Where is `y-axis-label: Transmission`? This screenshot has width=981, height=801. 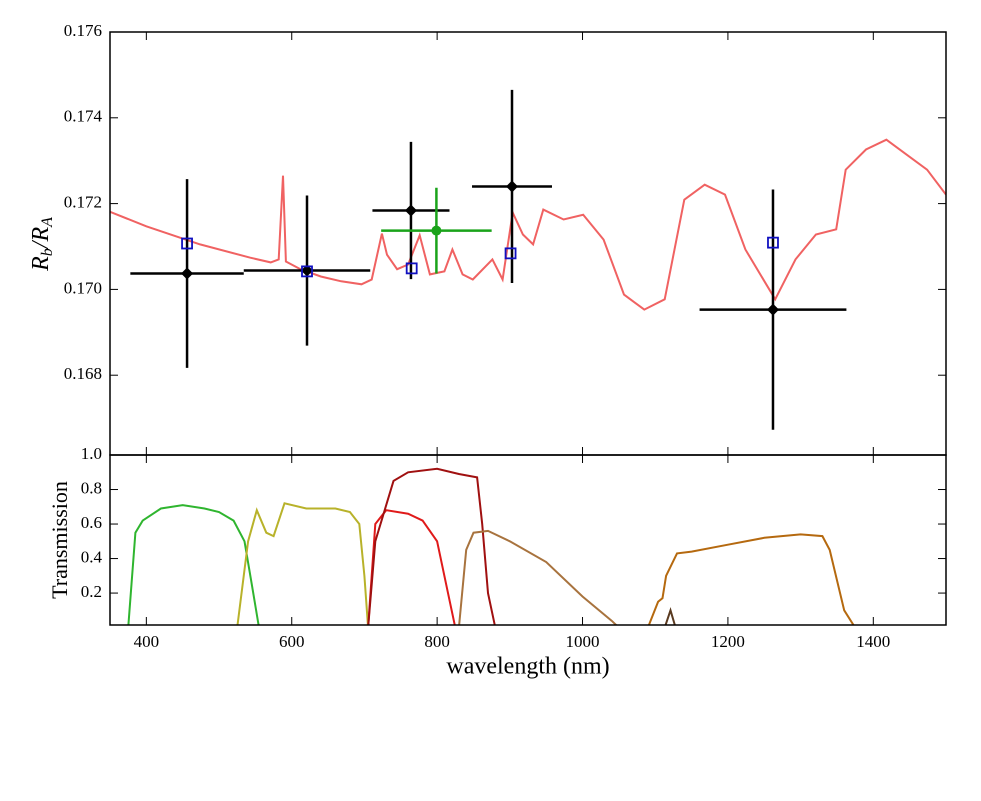 y-axis-label: Transmission is located at coordinates (59, 540).